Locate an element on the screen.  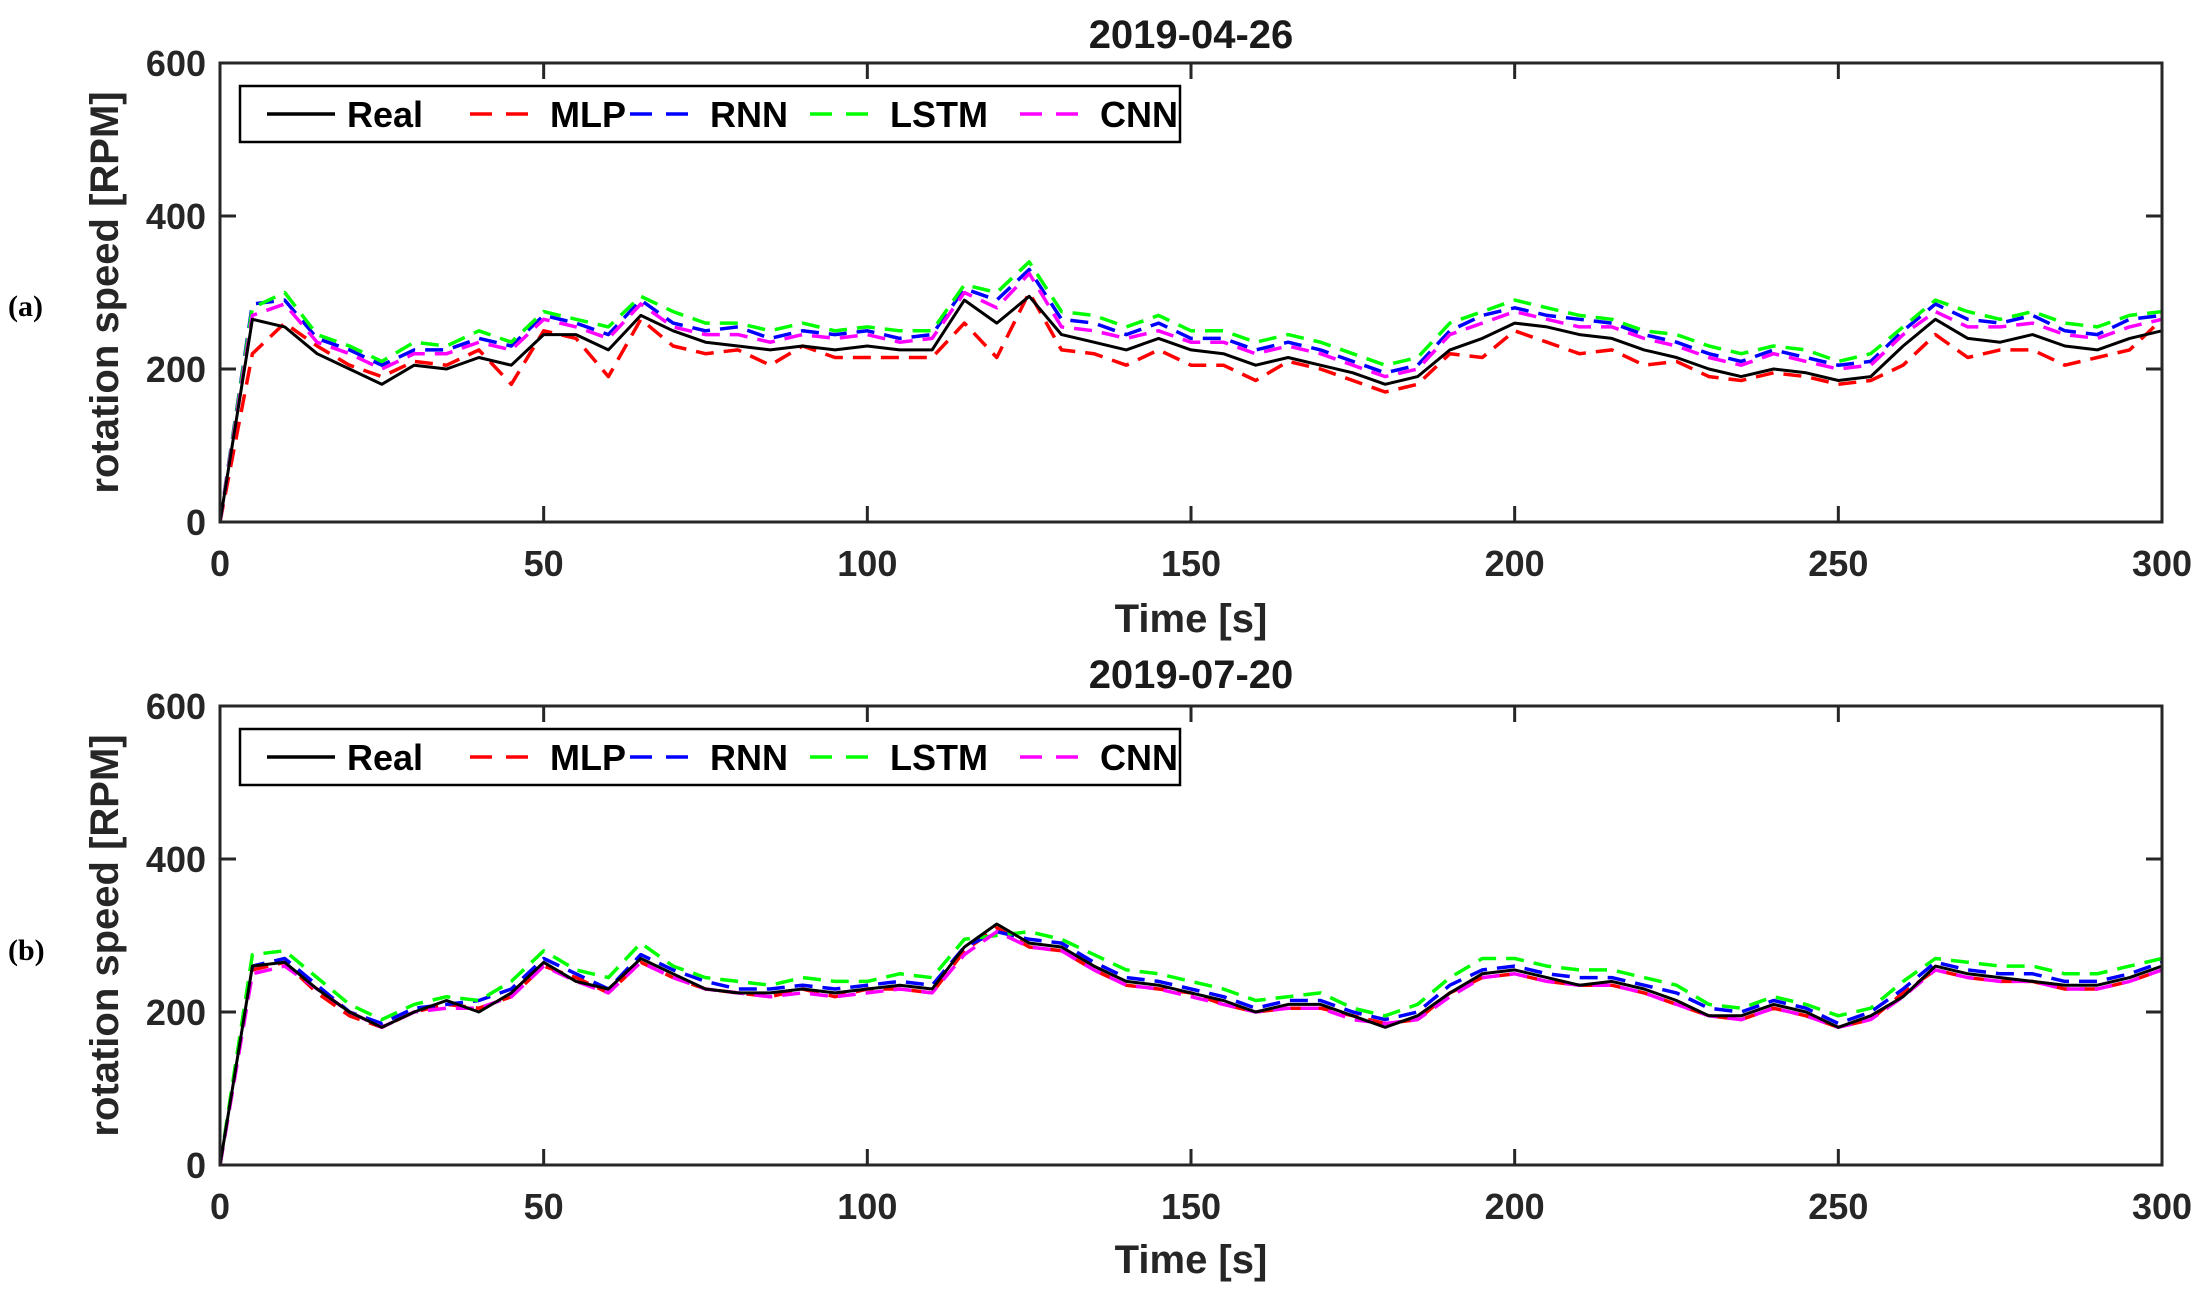
panel-label: (a) is located at coordinates (25, 306).